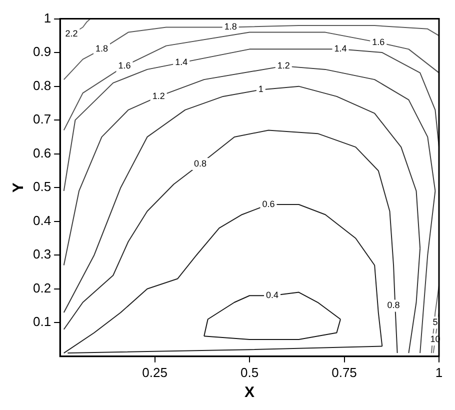  Describe the element at coordinates (42, 220) in the screenshot. I see `y-tick-label: 0.4` at that location.